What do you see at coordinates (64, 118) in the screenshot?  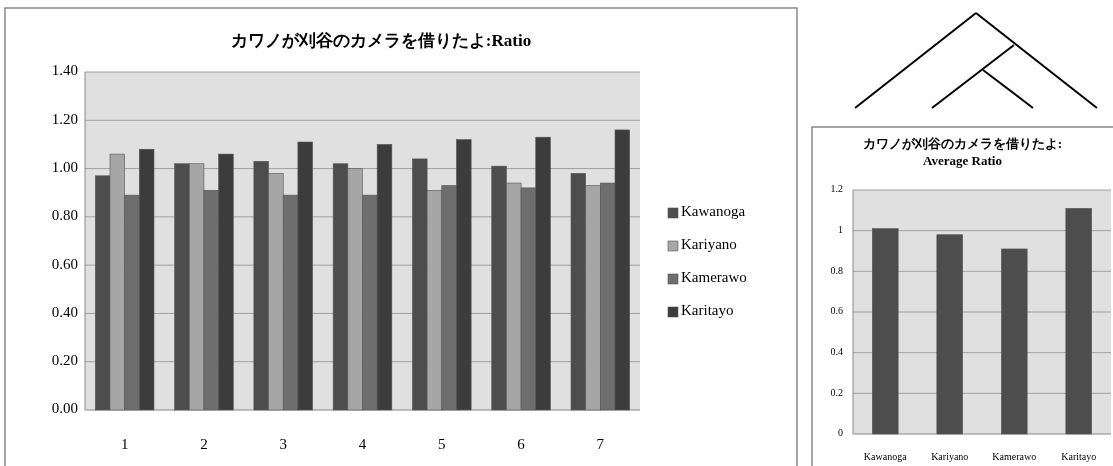 I see `y-tick-label: 1.20` at bounding box center [64, 118].